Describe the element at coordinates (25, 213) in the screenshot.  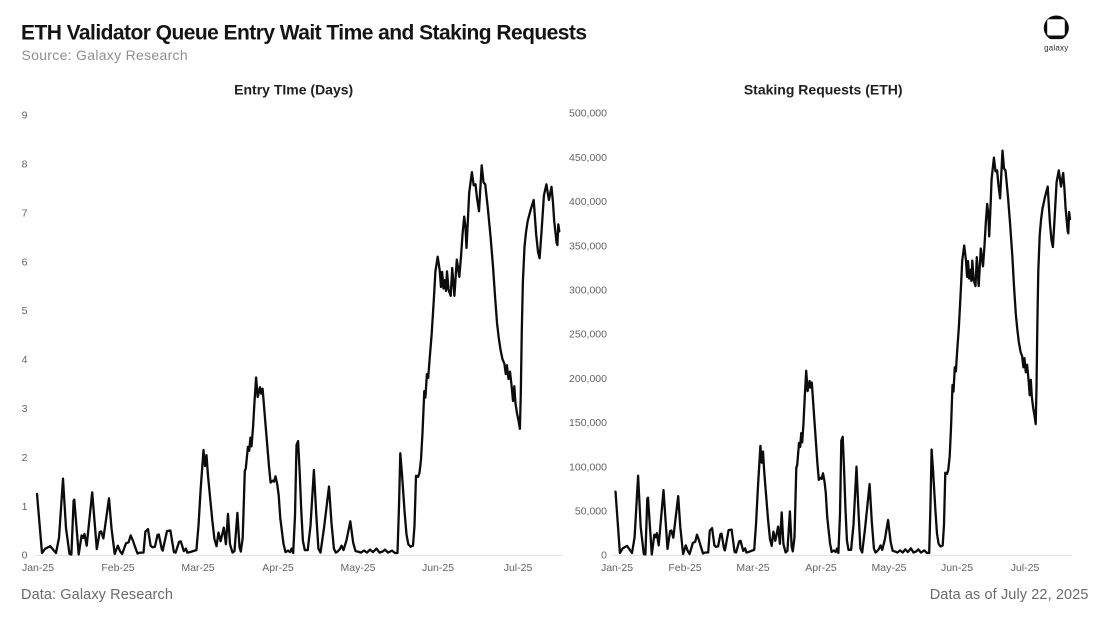
I see `svg-text: 7` at that location.